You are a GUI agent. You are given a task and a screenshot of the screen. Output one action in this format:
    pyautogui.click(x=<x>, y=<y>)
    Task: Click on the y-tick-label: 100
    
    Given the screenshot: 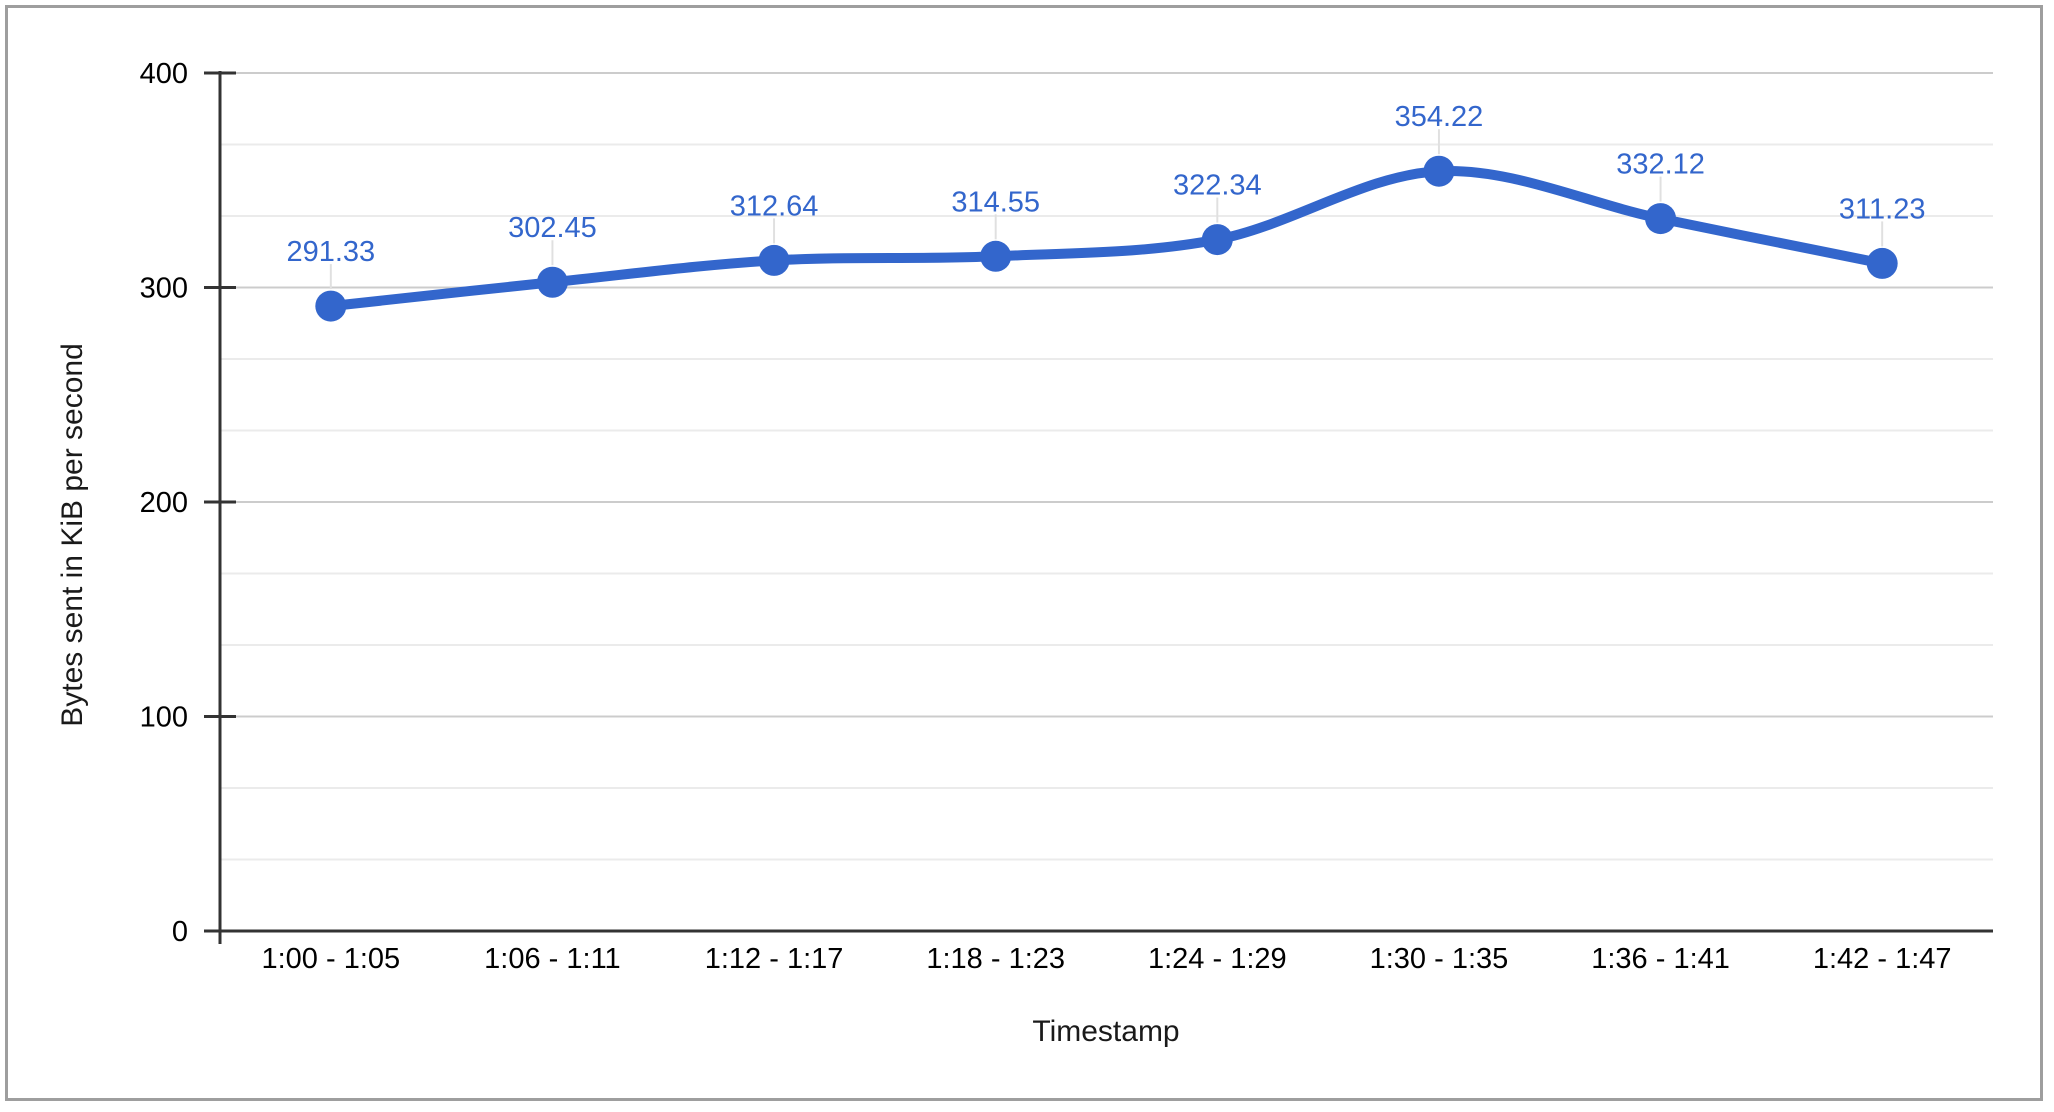 What is the action you would take?
    pyautogui.click(x=164, y=718)
    